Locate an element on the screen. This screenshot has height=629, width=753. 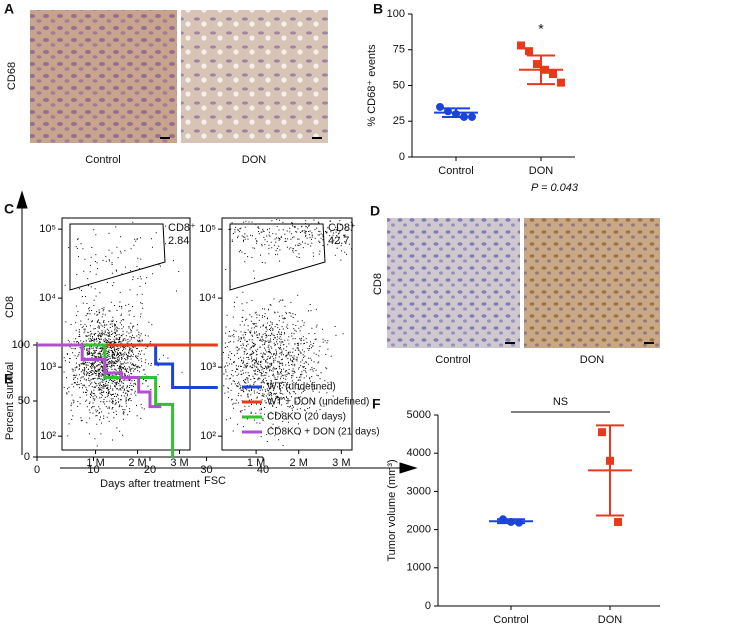
y-tick-label: 4000 is located at coordinates (419, 453).